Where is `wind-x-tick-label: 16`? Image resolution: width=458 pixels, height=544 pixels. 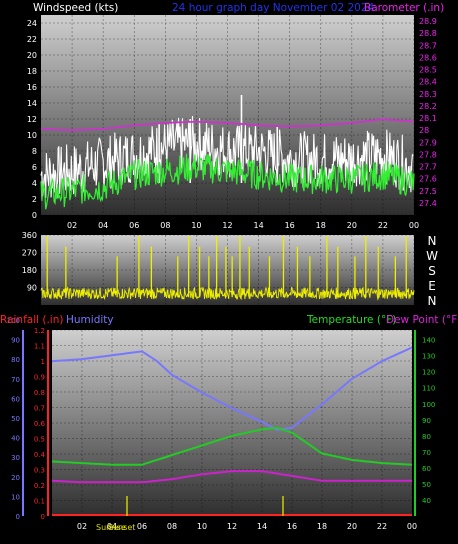 wind-x-tick-label: 16 is located at coordinates (290, 225).